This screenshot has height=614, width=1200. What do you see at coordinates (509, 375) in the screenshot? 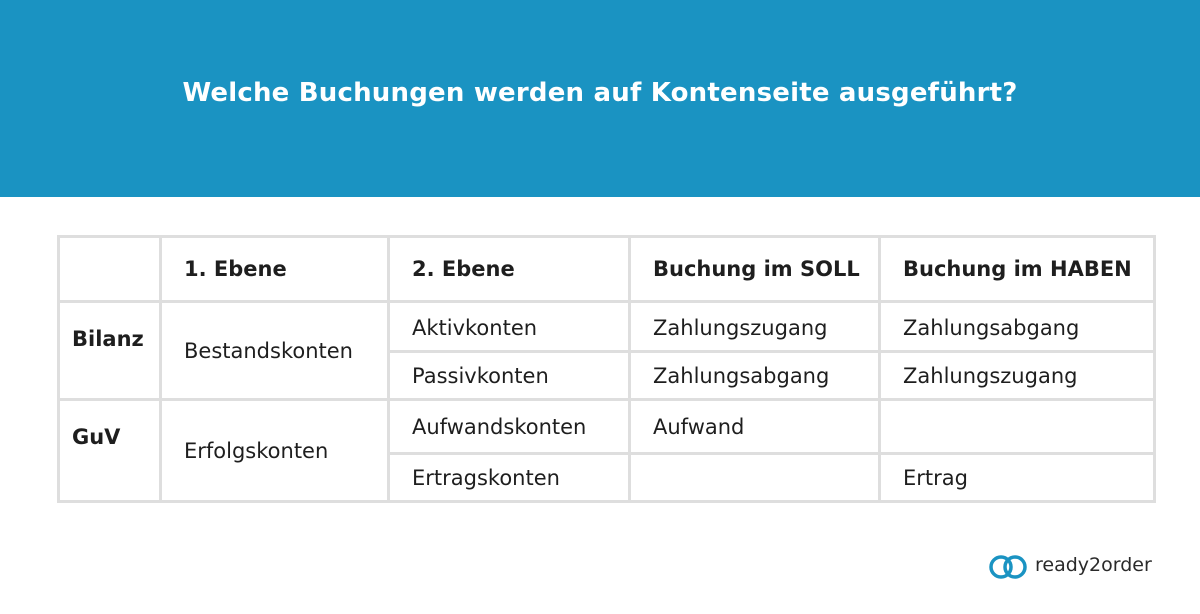
I see `level2-cell: Passivkonten` at bounding box center [509, 375].